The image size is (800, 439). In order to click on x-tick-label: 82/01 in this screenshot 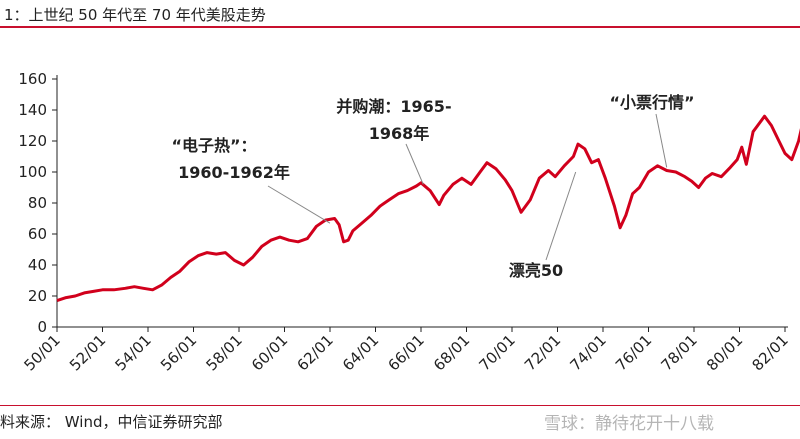, I will do `click(770, 352)`.